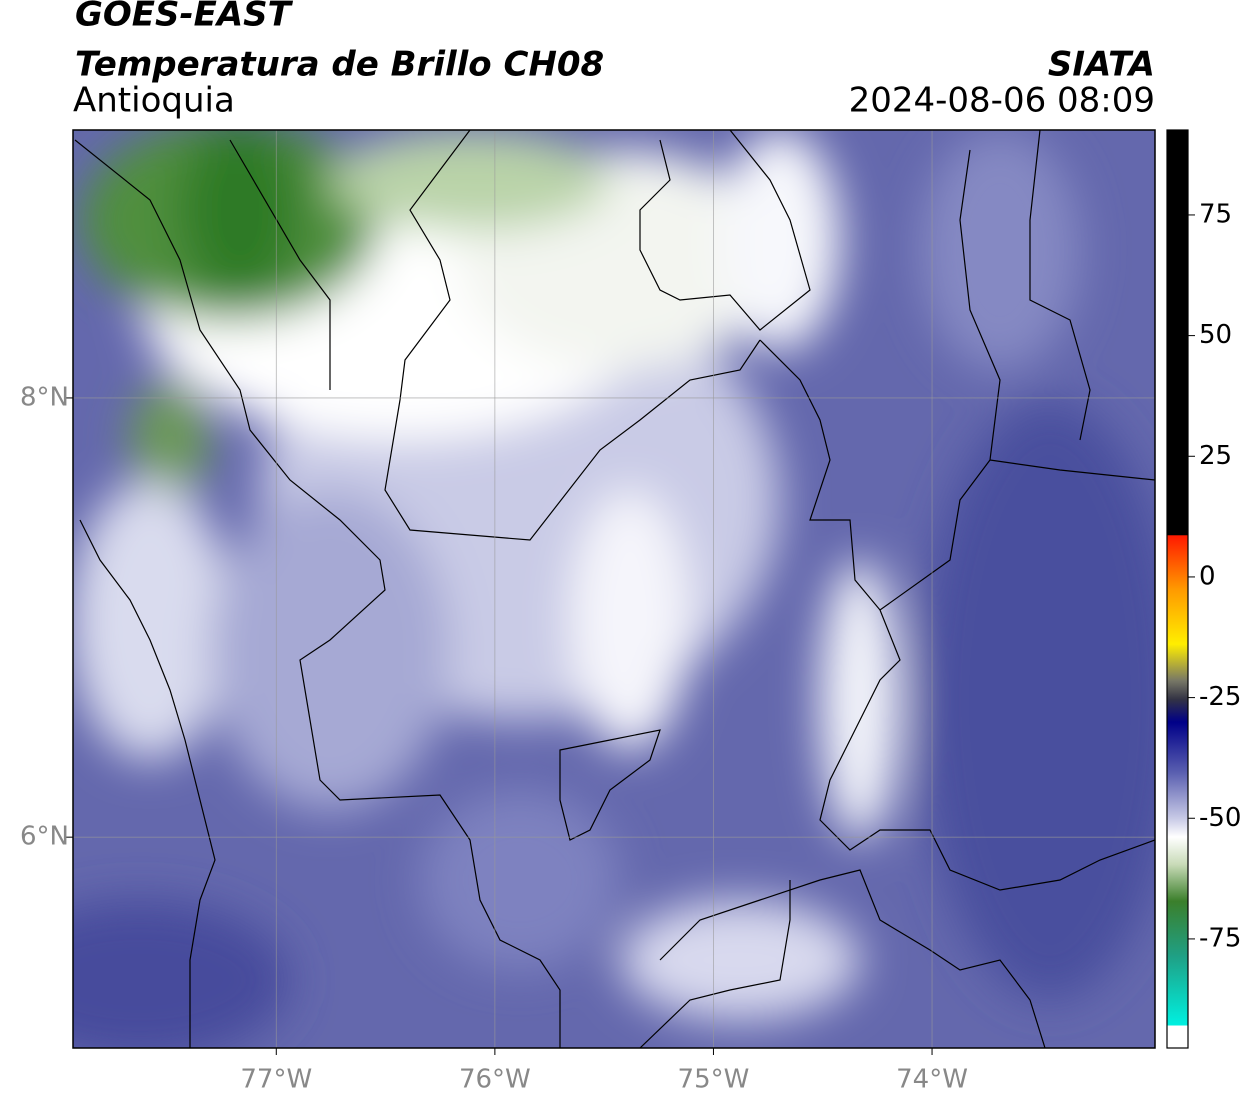 The image size is (1252, 1099). I want to click on title: GOES-EAST, so click(184, 17).